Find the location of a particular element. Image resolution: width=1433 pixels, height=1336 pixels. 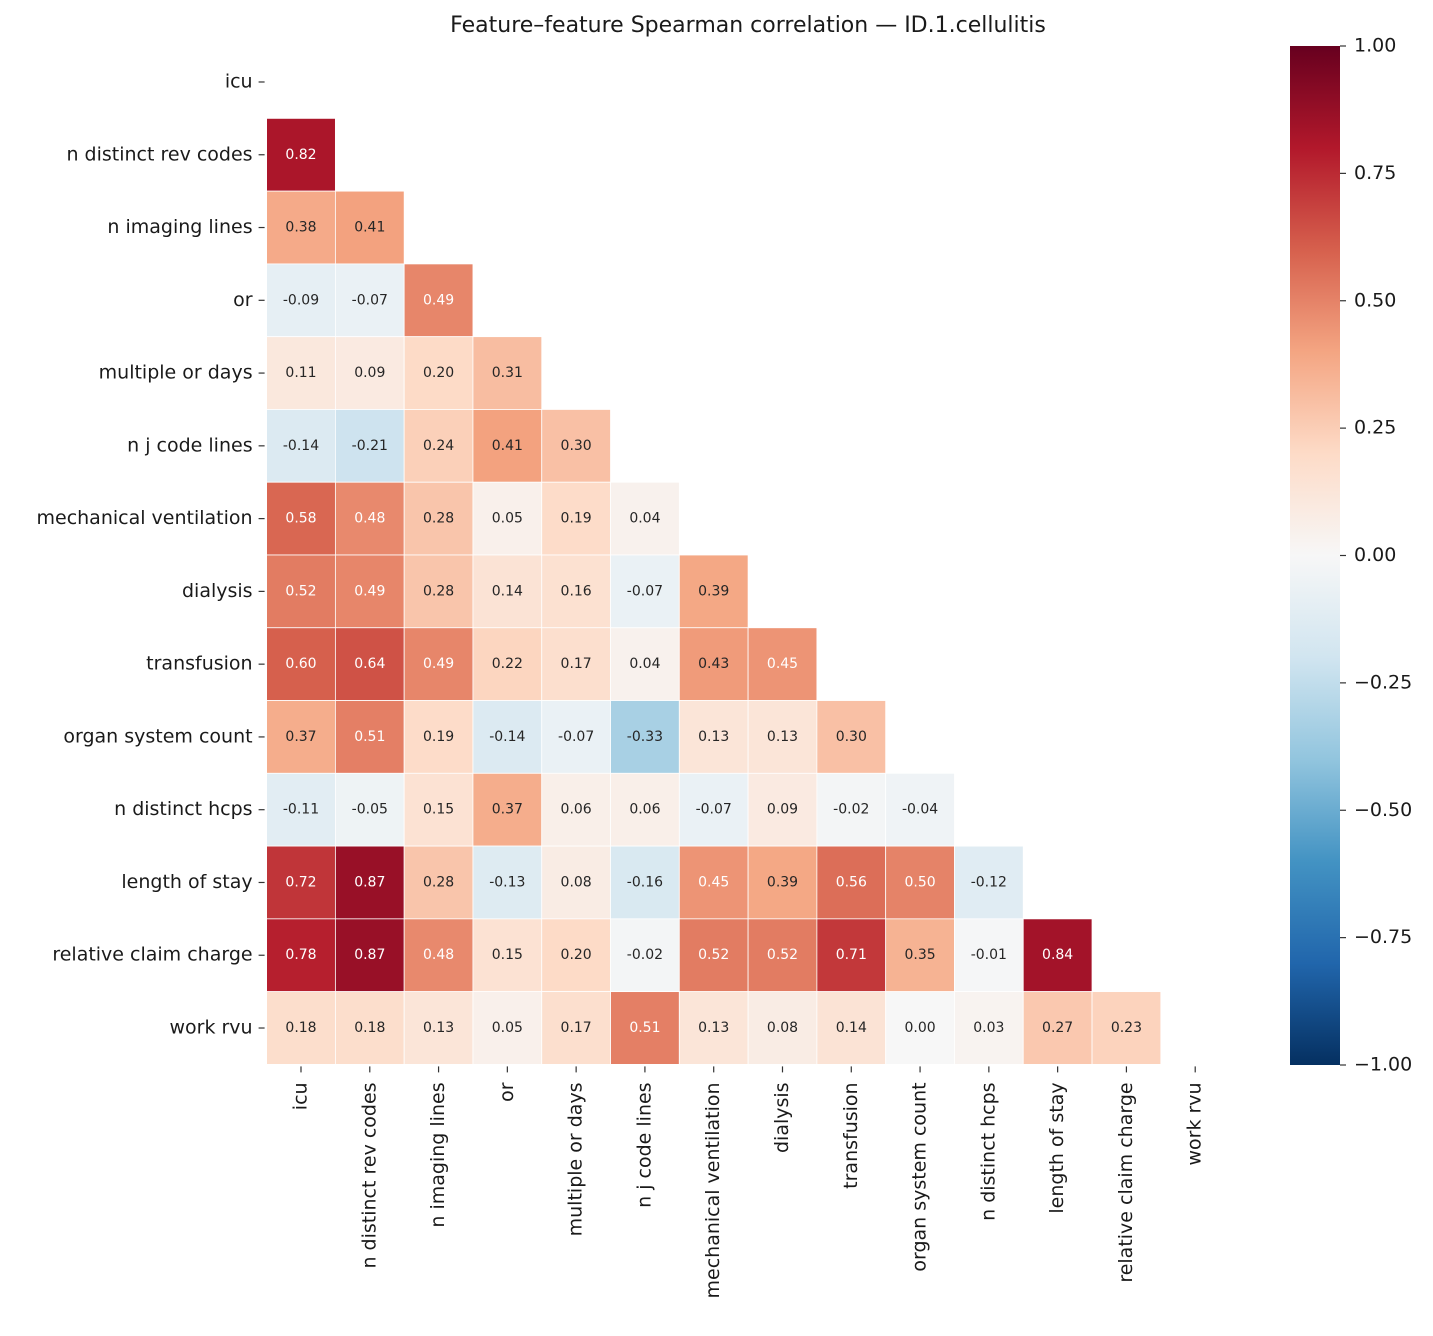

cell-label: -0.21 is located at coordinates (370, 446).